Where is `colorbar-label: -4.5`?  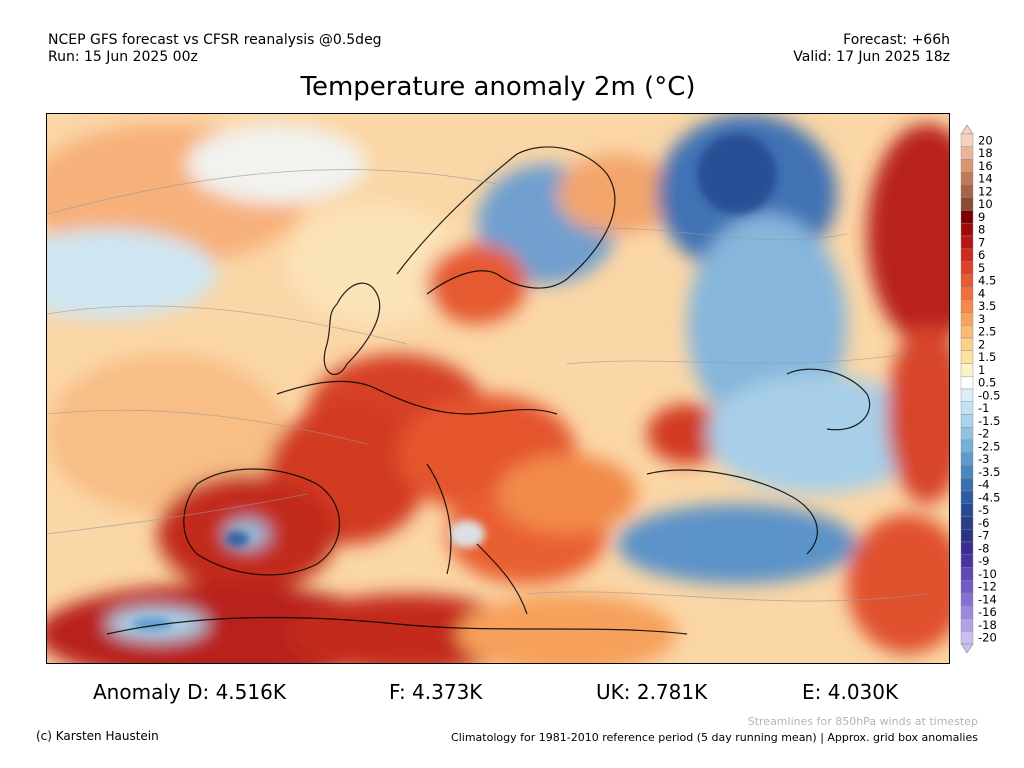 colorbar-label: -4.5 is located at coordinates (989, 497).